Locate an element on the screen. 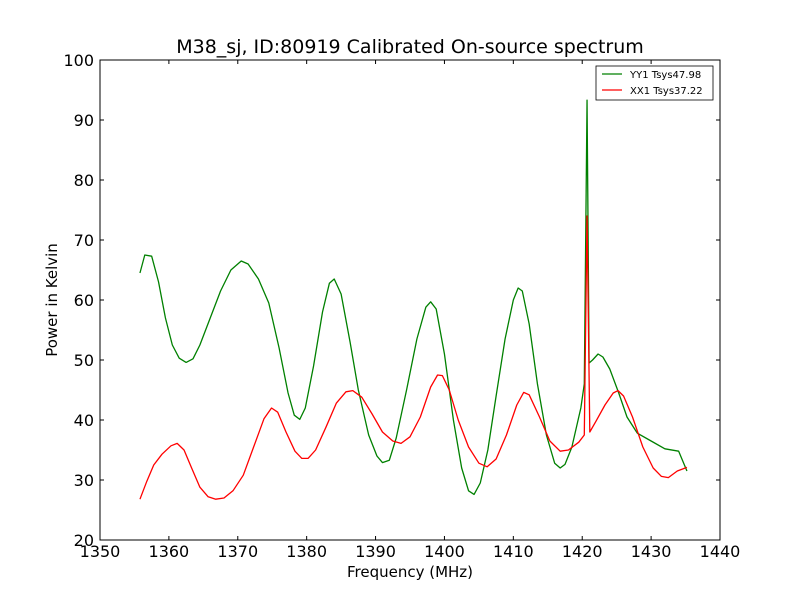 The image size is (800, 600). x-axis-label: Frequency (MHz) is located at coordinates (410, 572).